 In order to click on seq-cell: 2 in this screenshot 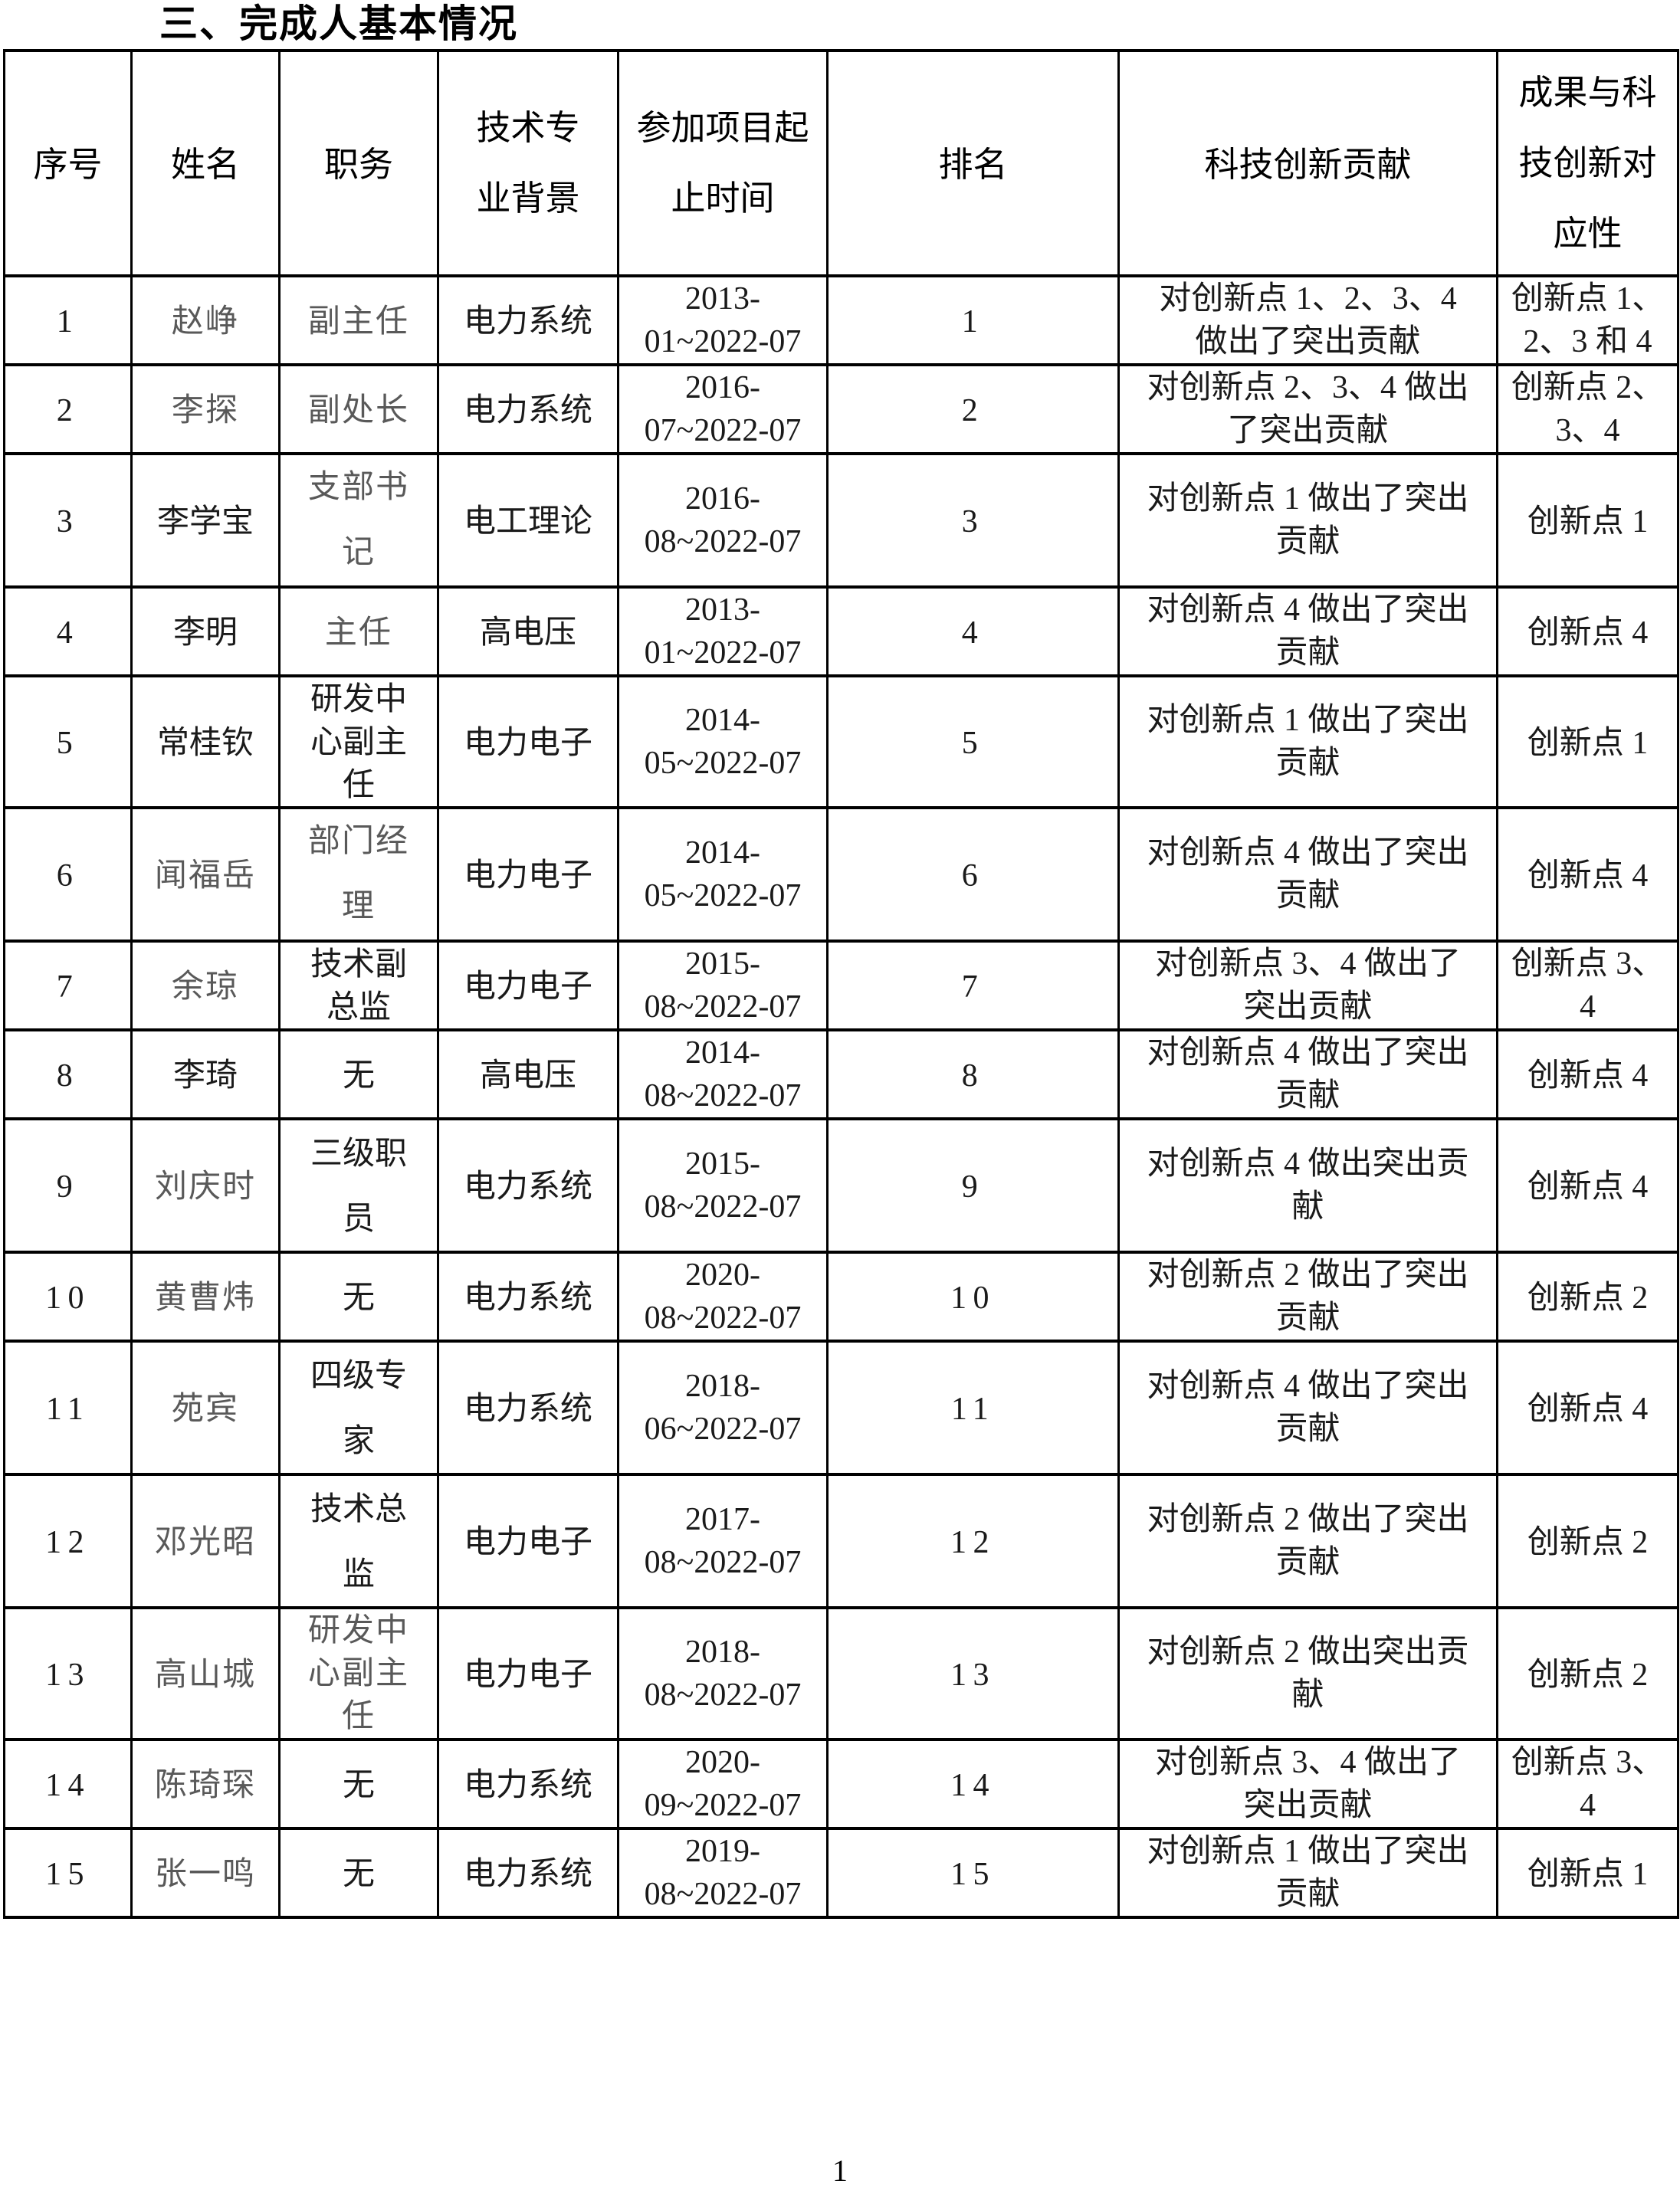, I will do `click(68, 409)`.